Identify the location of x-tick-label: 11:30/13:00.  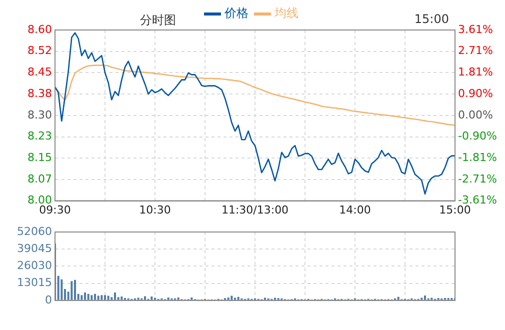
(255, 209).